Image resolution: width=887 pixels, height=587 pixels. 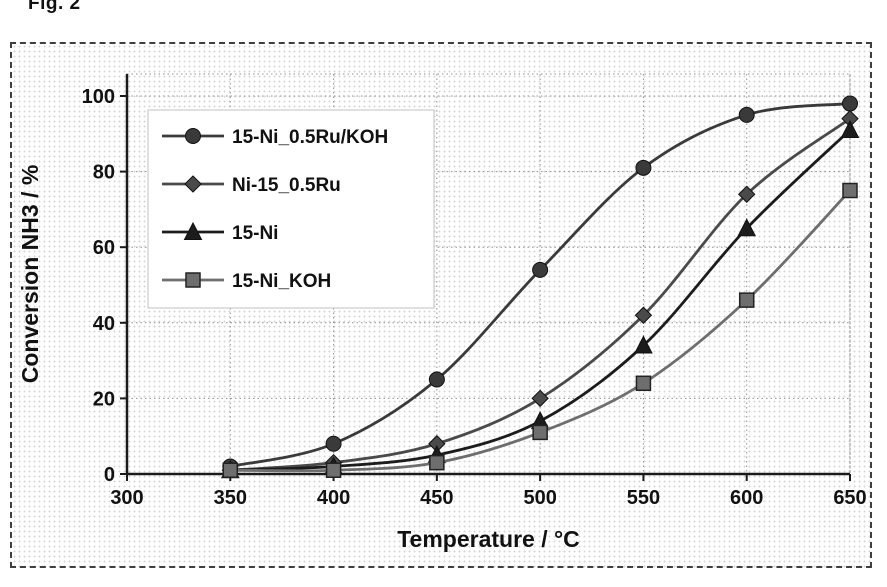 What do you see at coordinates (54, 7) in the screenshot?
I see `figure-caption: Fig. 2` at bounding box center [54, 7].